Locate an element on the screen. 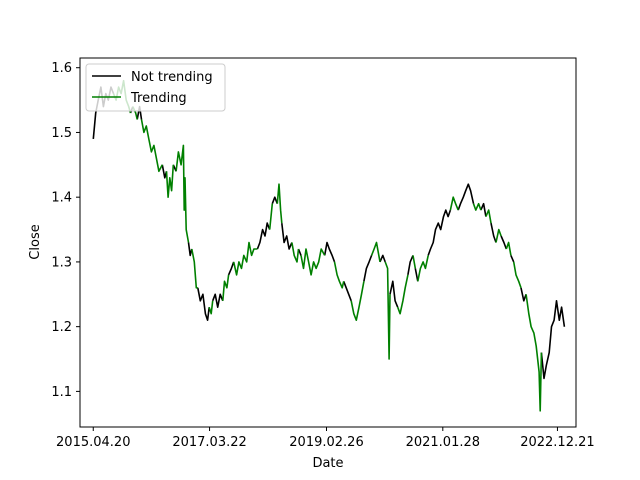 This screenshot has width=640, height=480. y-tick-label: 1.6 is located at coordinates (61, 68).